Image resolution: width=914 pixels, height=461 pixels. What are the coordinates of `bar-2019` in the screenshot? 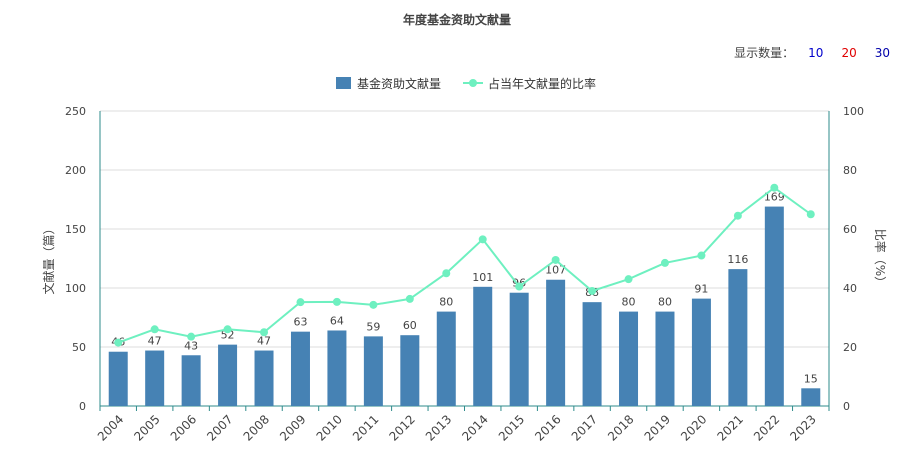 It's located at (665, 358).